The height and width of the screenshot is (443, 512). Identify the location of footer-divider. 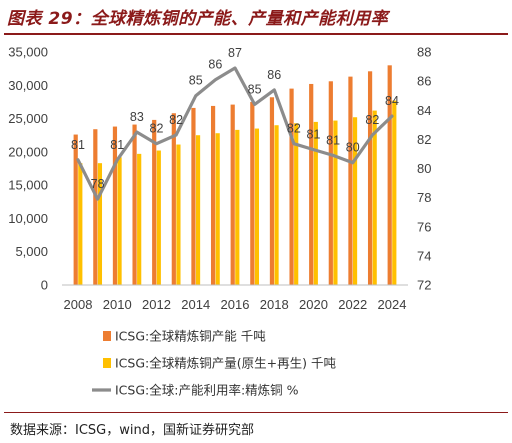
(256, 412).